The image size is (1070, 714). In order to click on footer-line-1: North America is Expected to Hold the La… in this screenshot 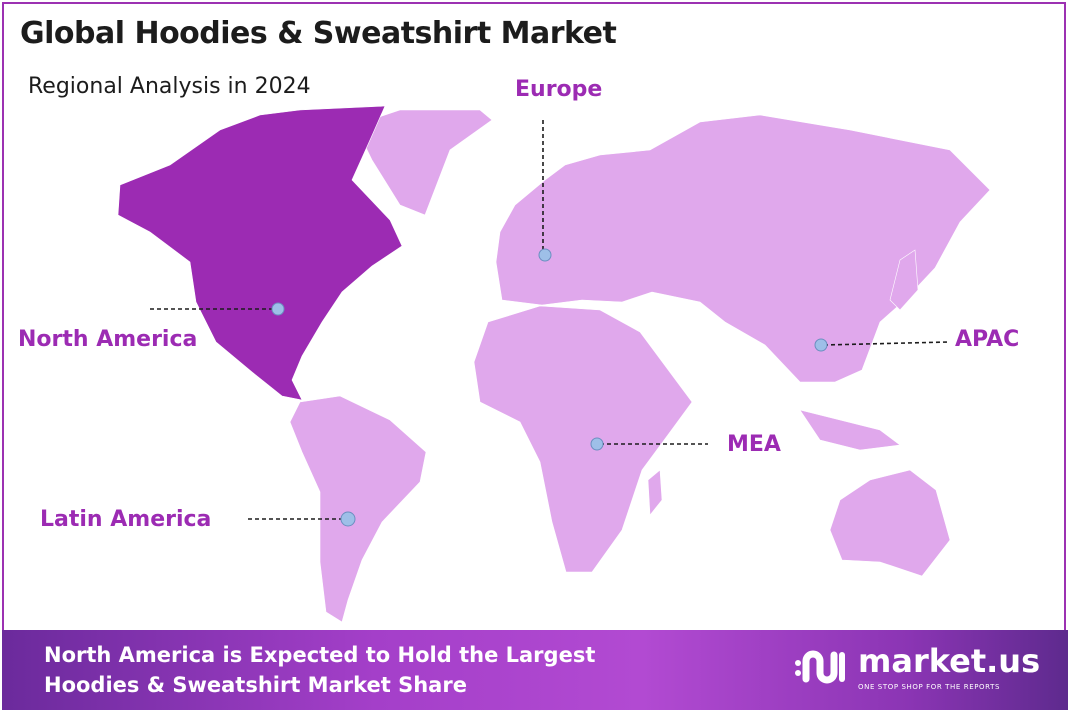, I will do `click(320, 655)`.